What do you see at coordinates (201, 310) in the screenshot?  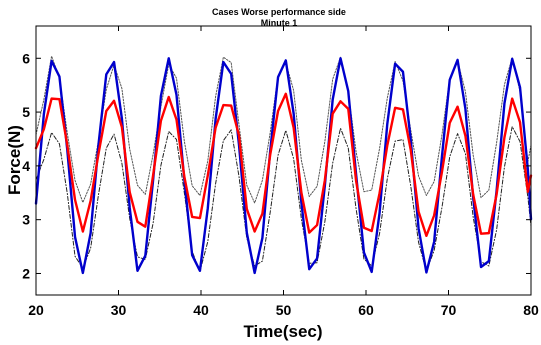 I see `x-tick-label: 40` at bounding box center [201, 310].